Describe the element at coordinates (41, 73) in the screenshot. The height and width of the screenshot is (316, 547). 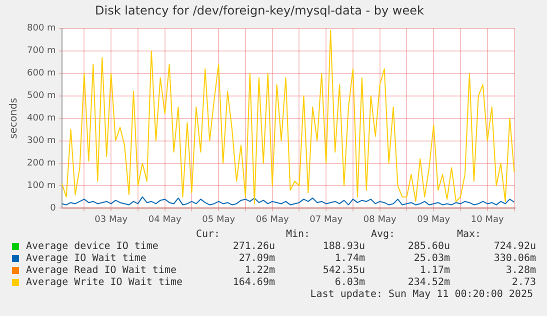
I see `y-tick-label: 600 m` at that location.